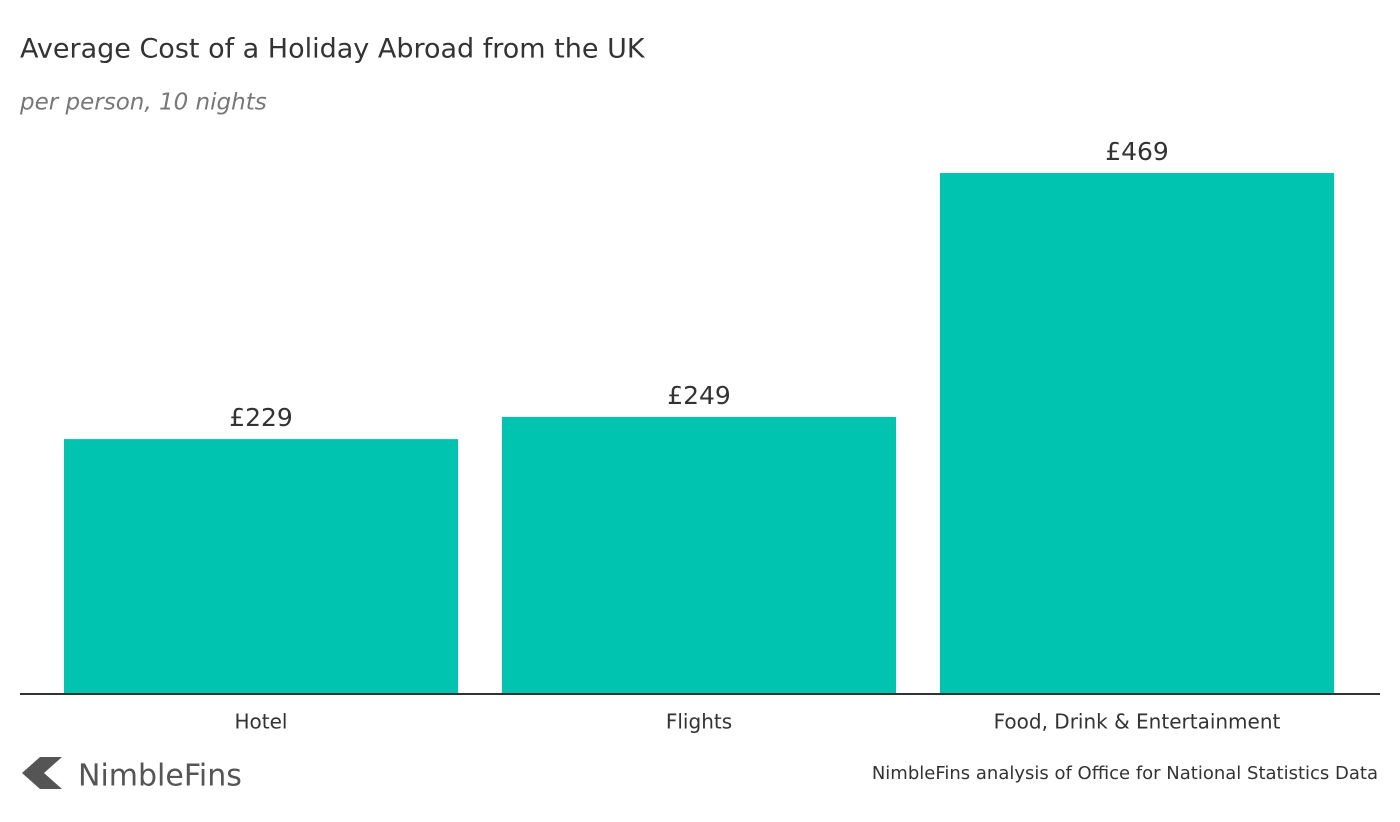 This screenshot has height=822, width=1400. What do you see at coordinates (1137, 722) in the screenshot?
I see `x-tick-label: Food, Drink & Entertainment` at bounding box center [1137, 722].